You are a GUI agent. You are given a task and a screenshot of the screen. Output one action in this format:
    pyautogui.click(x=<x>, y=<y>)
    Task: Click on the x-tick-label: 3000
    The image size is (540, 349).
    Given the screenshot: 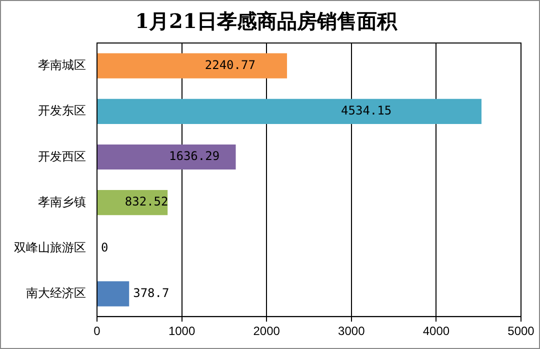 What is the action you would take?
    pyautogui.click(x=352, y=331)
    